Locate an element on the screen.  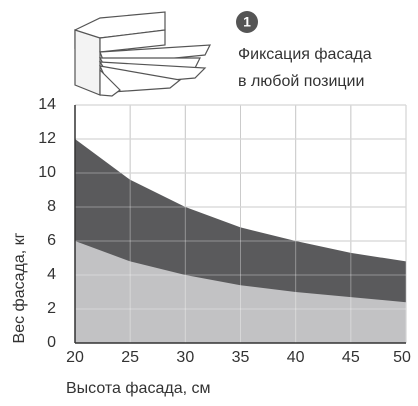
x-tick-label: 35 is located at coordinates (241, 357).